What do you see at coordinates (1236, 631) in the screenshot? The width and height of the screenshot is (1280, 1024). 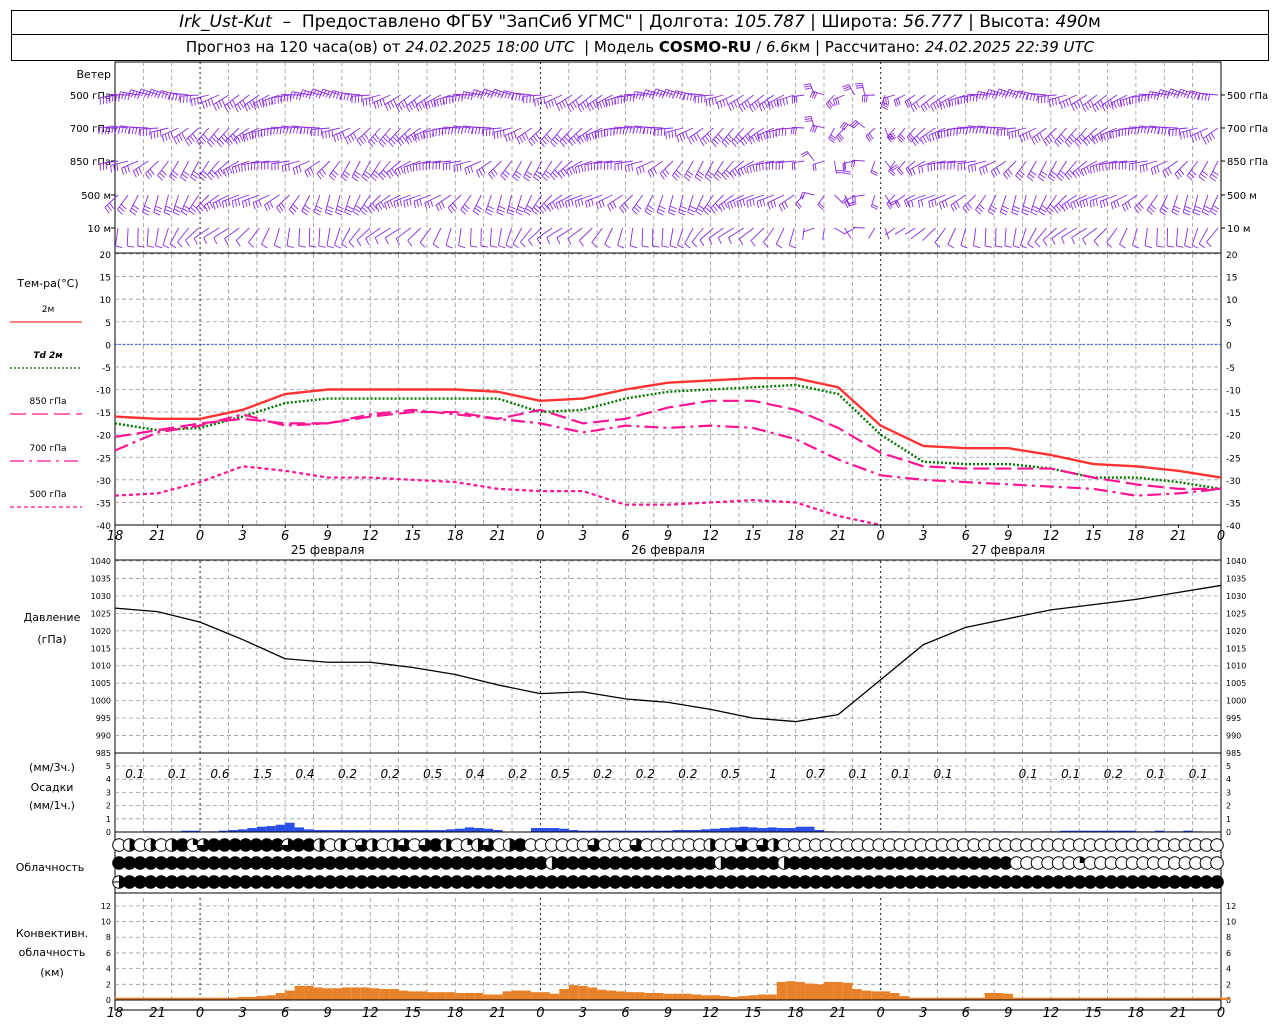 I see `pressure-tick-label-right: 1020` at bounding box center [1236, 631].